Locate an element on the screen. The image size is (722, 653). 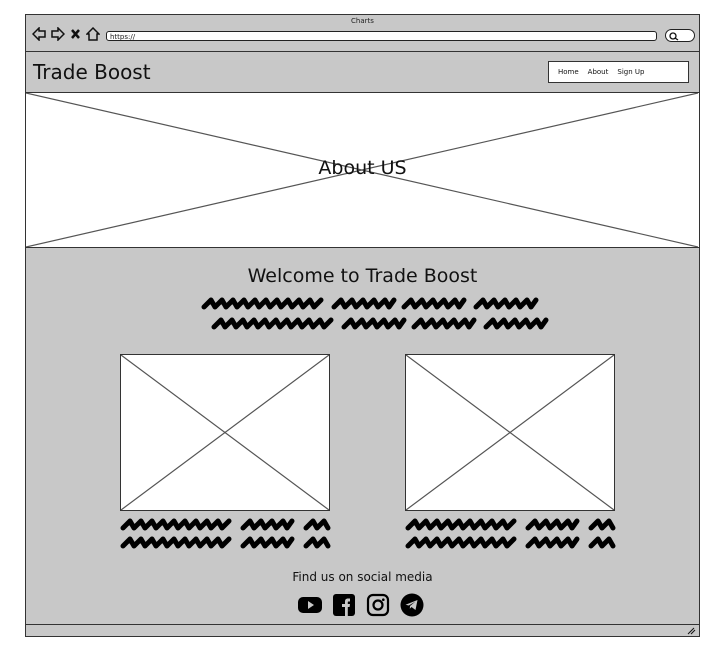
close-icon is located at coordinates (75, 34).